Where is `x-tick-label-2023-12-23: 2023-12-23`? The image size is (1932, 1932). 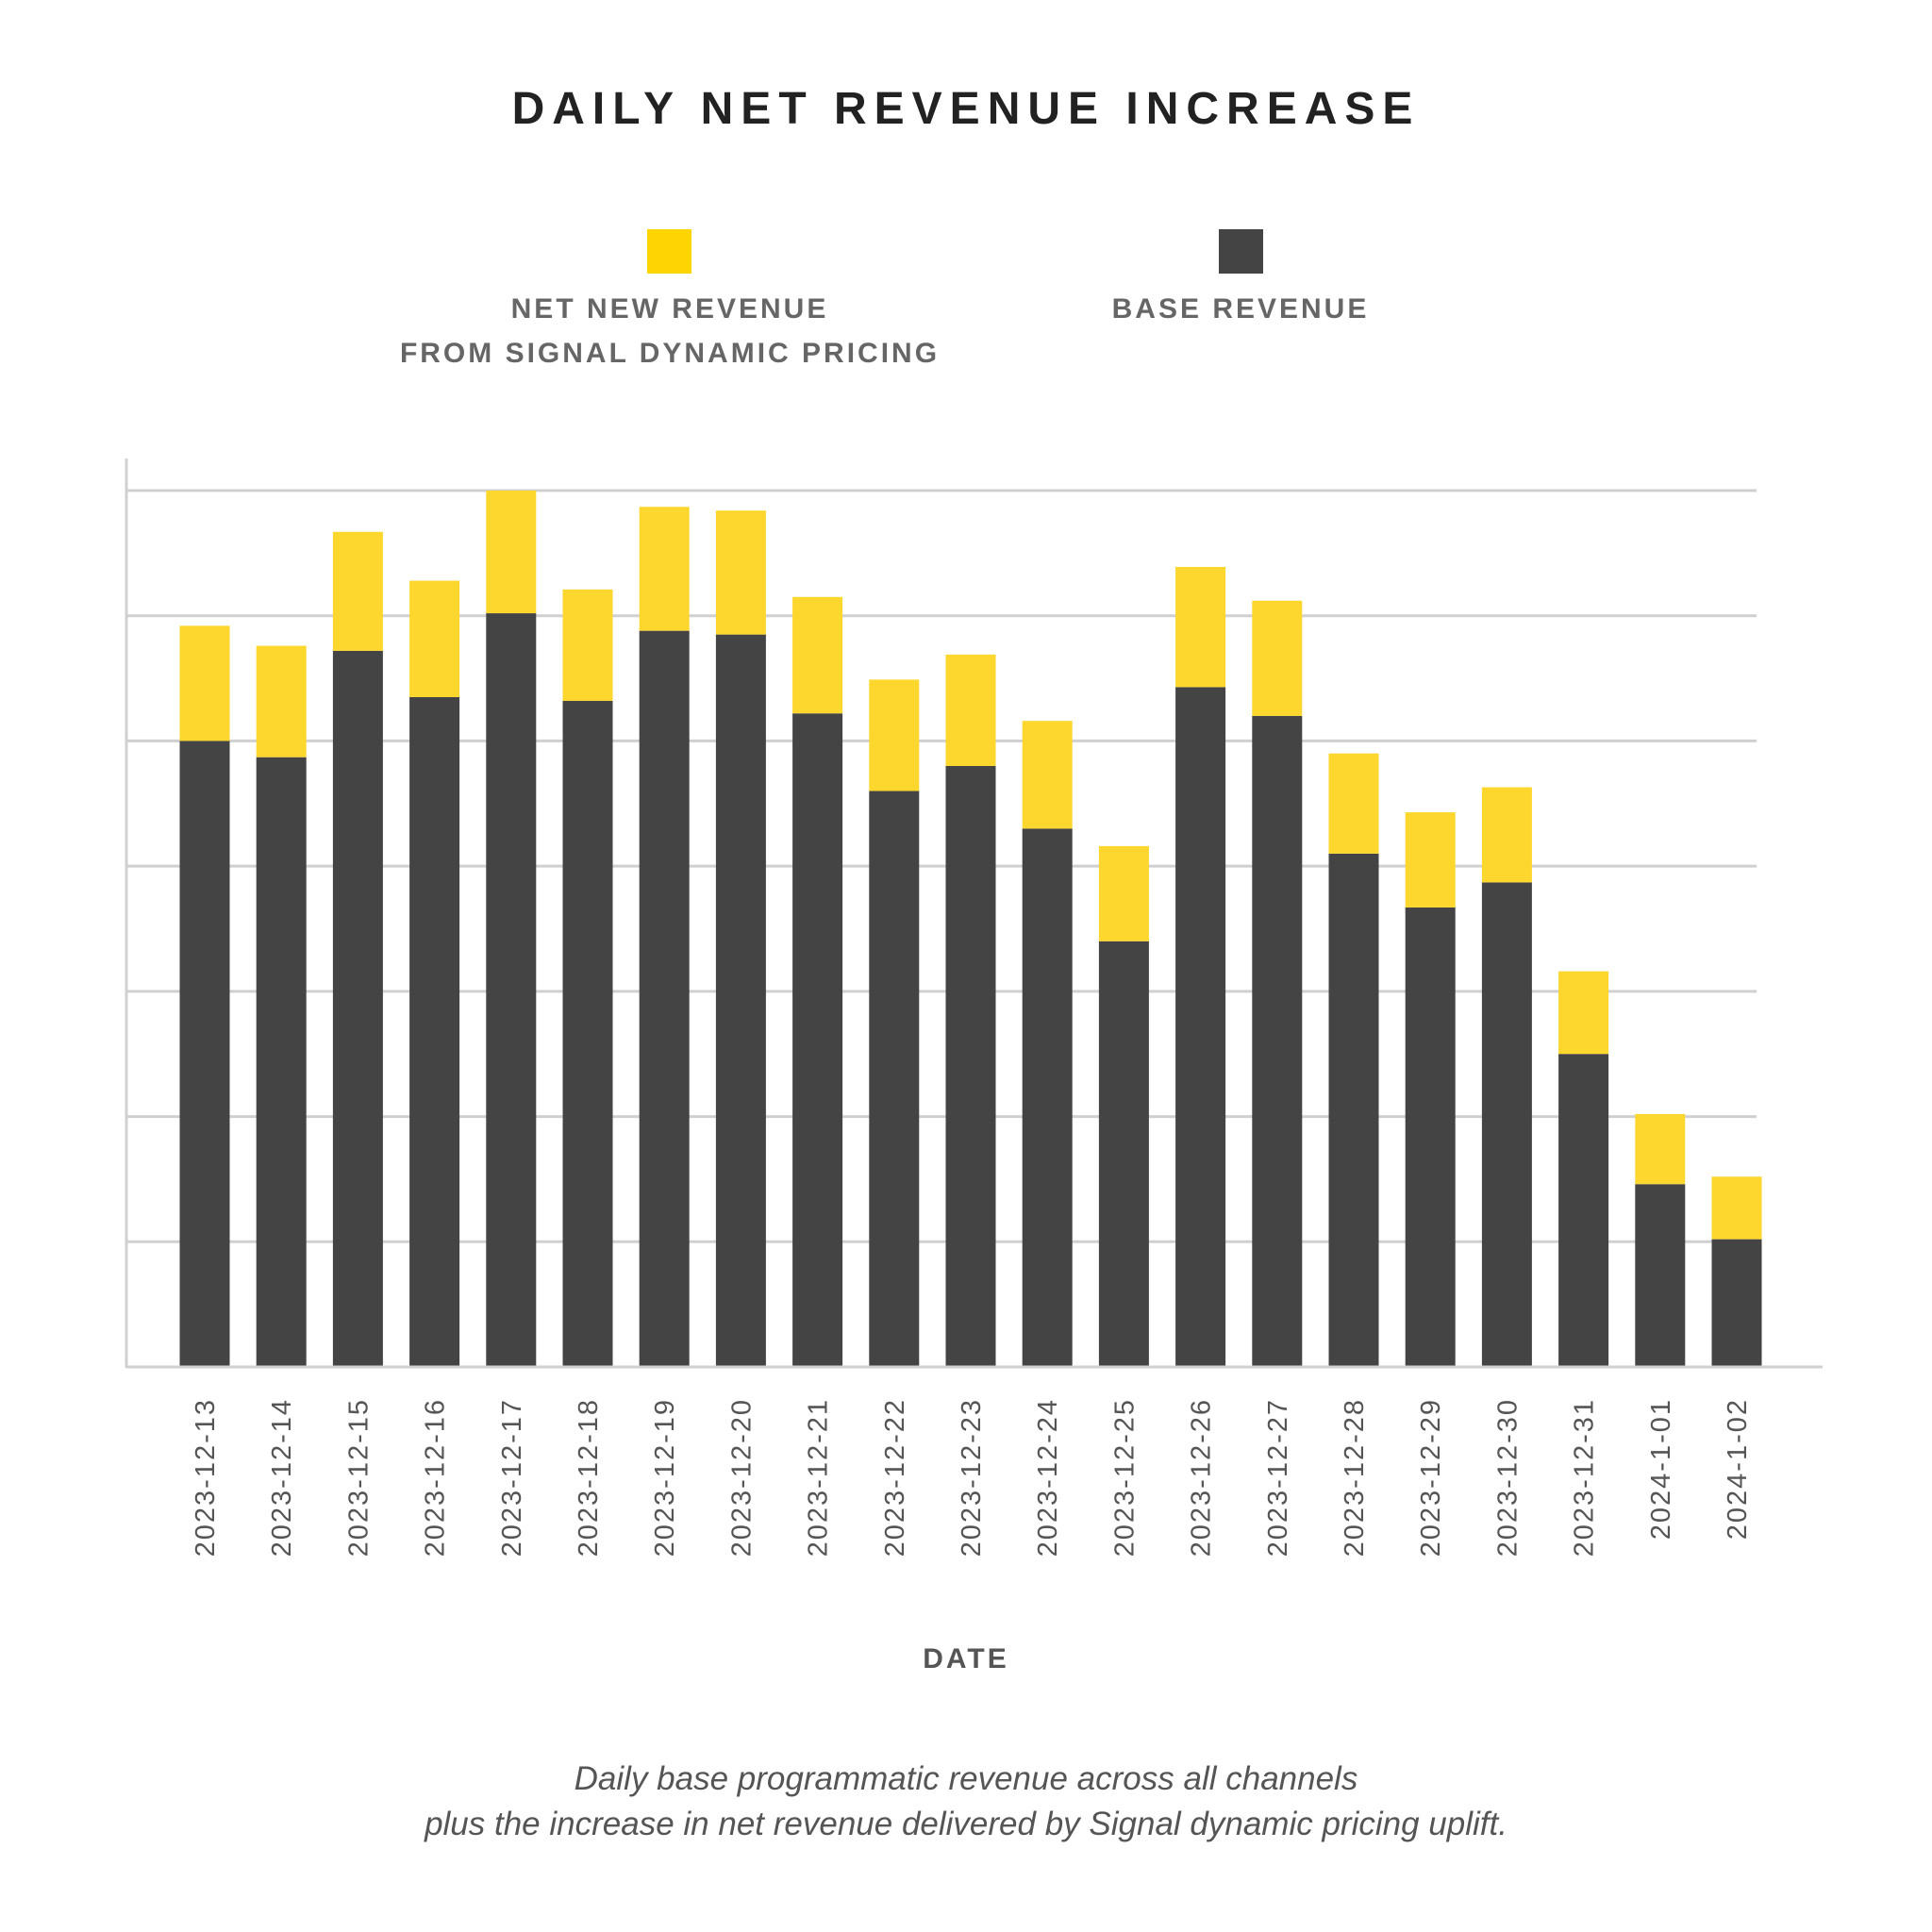 x-tick-label-2023-12-23: 2023-12-23 is located at coordinates (972, 1478).